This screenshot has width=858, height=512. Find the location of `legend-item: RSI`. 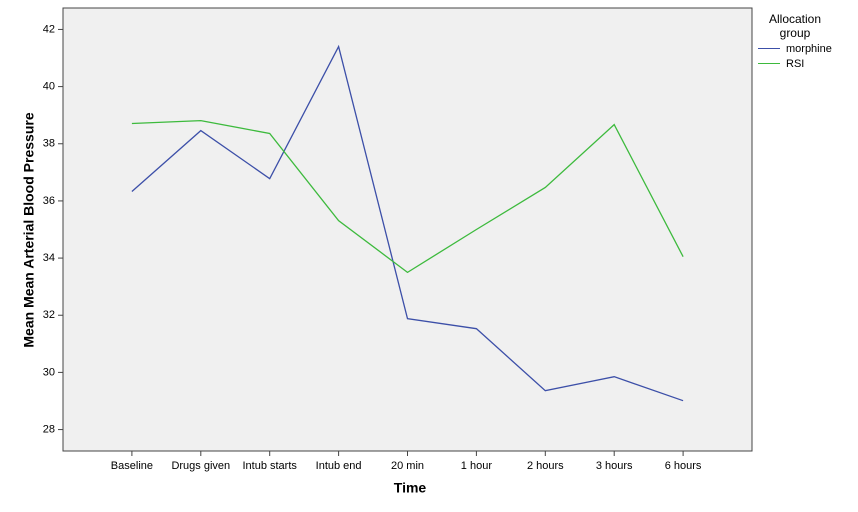

legend-item: RSI is located at coordinates (805, 63).